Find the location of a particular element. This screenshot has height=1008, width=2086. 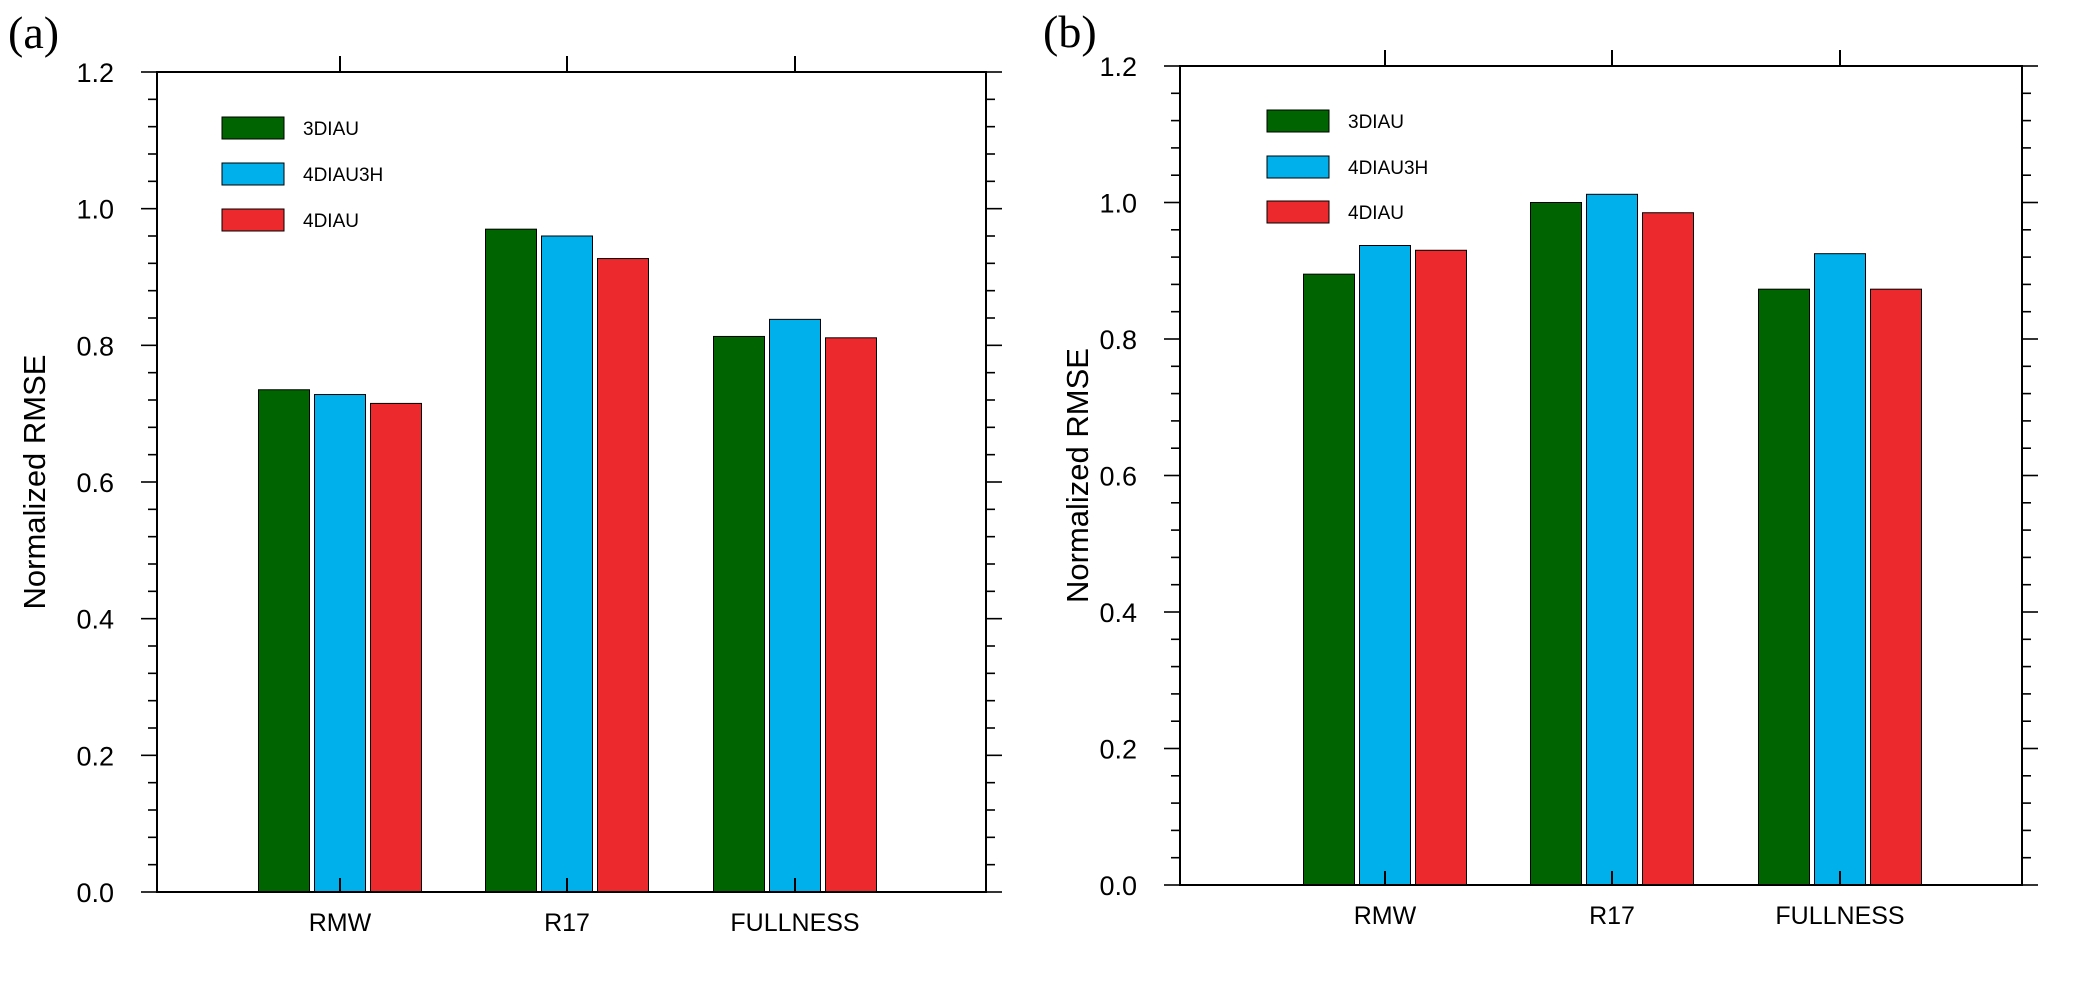

panel-label: (b) is located at coordinates (1070, 31).